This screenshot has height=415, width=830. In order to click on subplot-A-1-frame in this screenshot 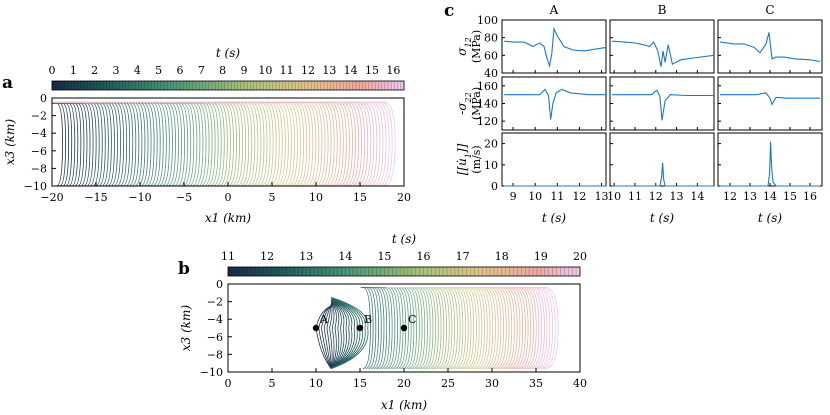, I will do `click(554, 103)`.